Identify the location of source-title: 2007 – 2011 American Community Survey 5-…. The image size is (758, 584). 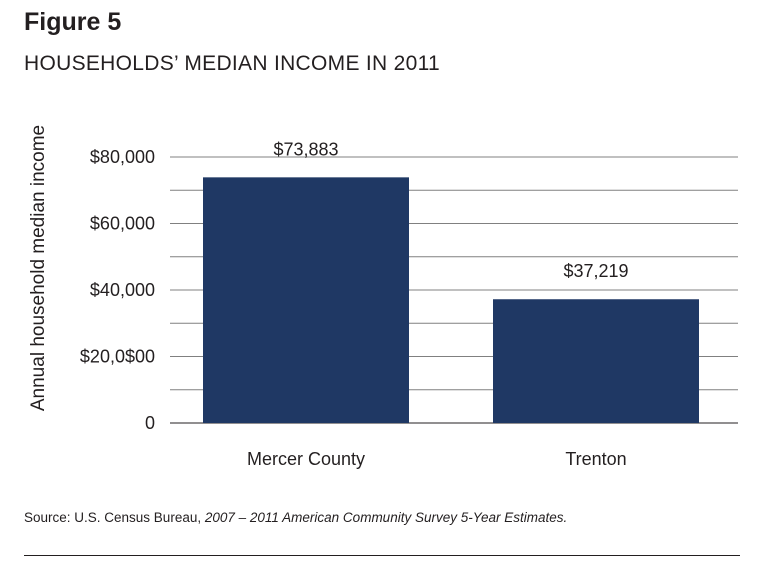
(386, 517).